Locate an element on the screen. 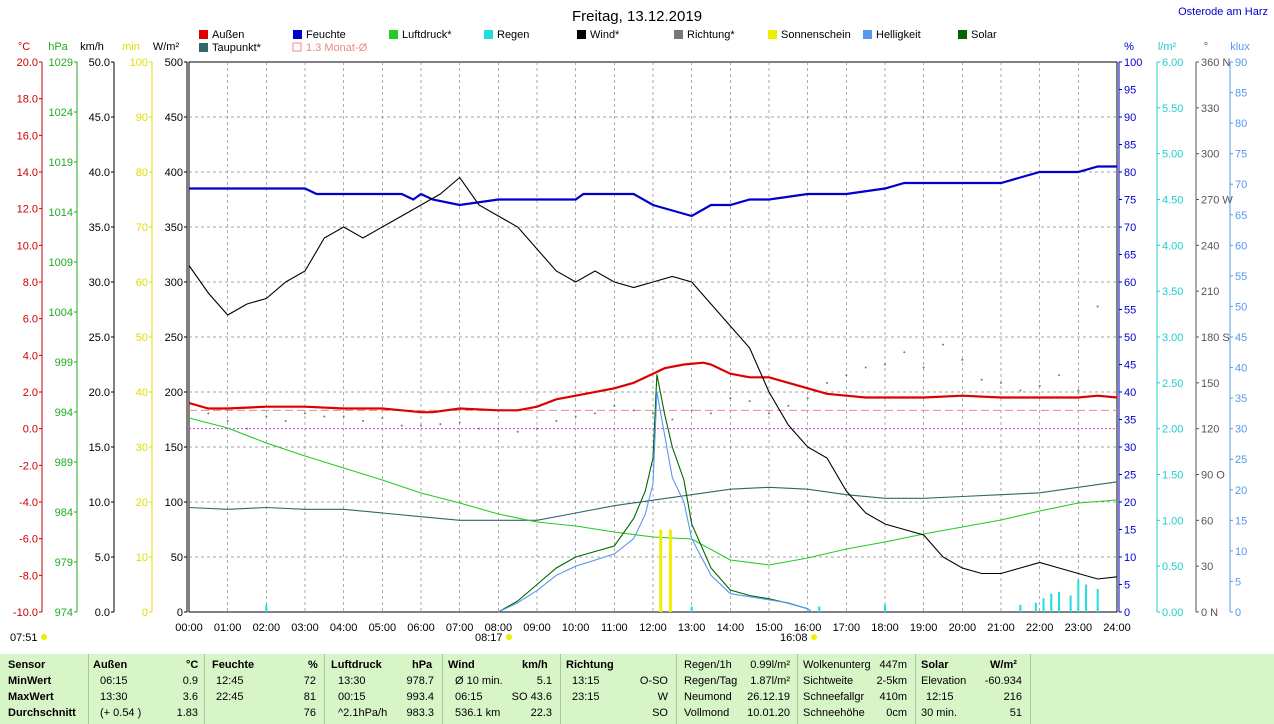 The width and height of the screenshot is (1274, 724). legend-label: 1.3 Monat-Ø is located at coordinates (337, 48).